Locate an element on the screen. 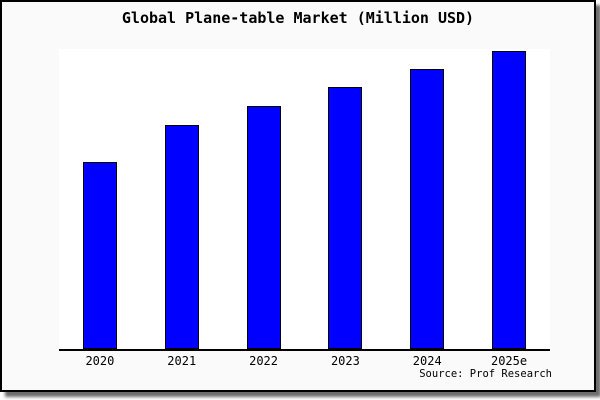  tick-label-2025e: 2025e is located at coordinates (509, 361).